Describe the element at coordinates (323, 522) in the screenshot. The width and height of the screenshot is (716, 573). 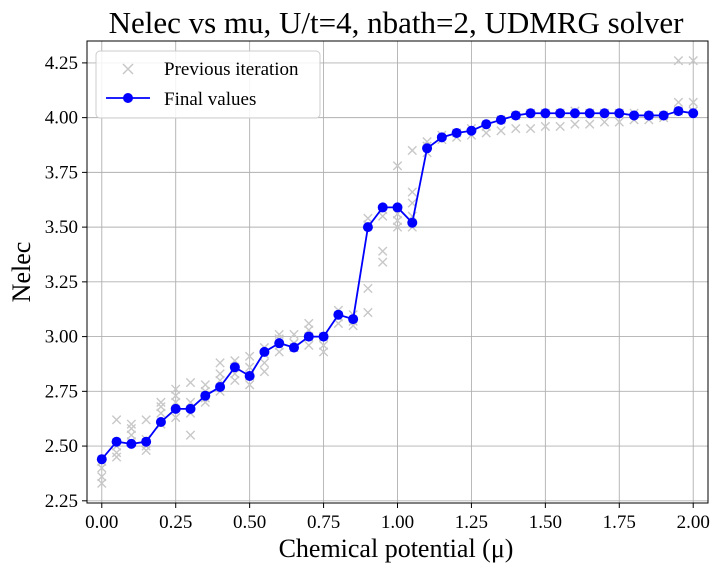
I see `x-tick-label: 0.75` at that location.